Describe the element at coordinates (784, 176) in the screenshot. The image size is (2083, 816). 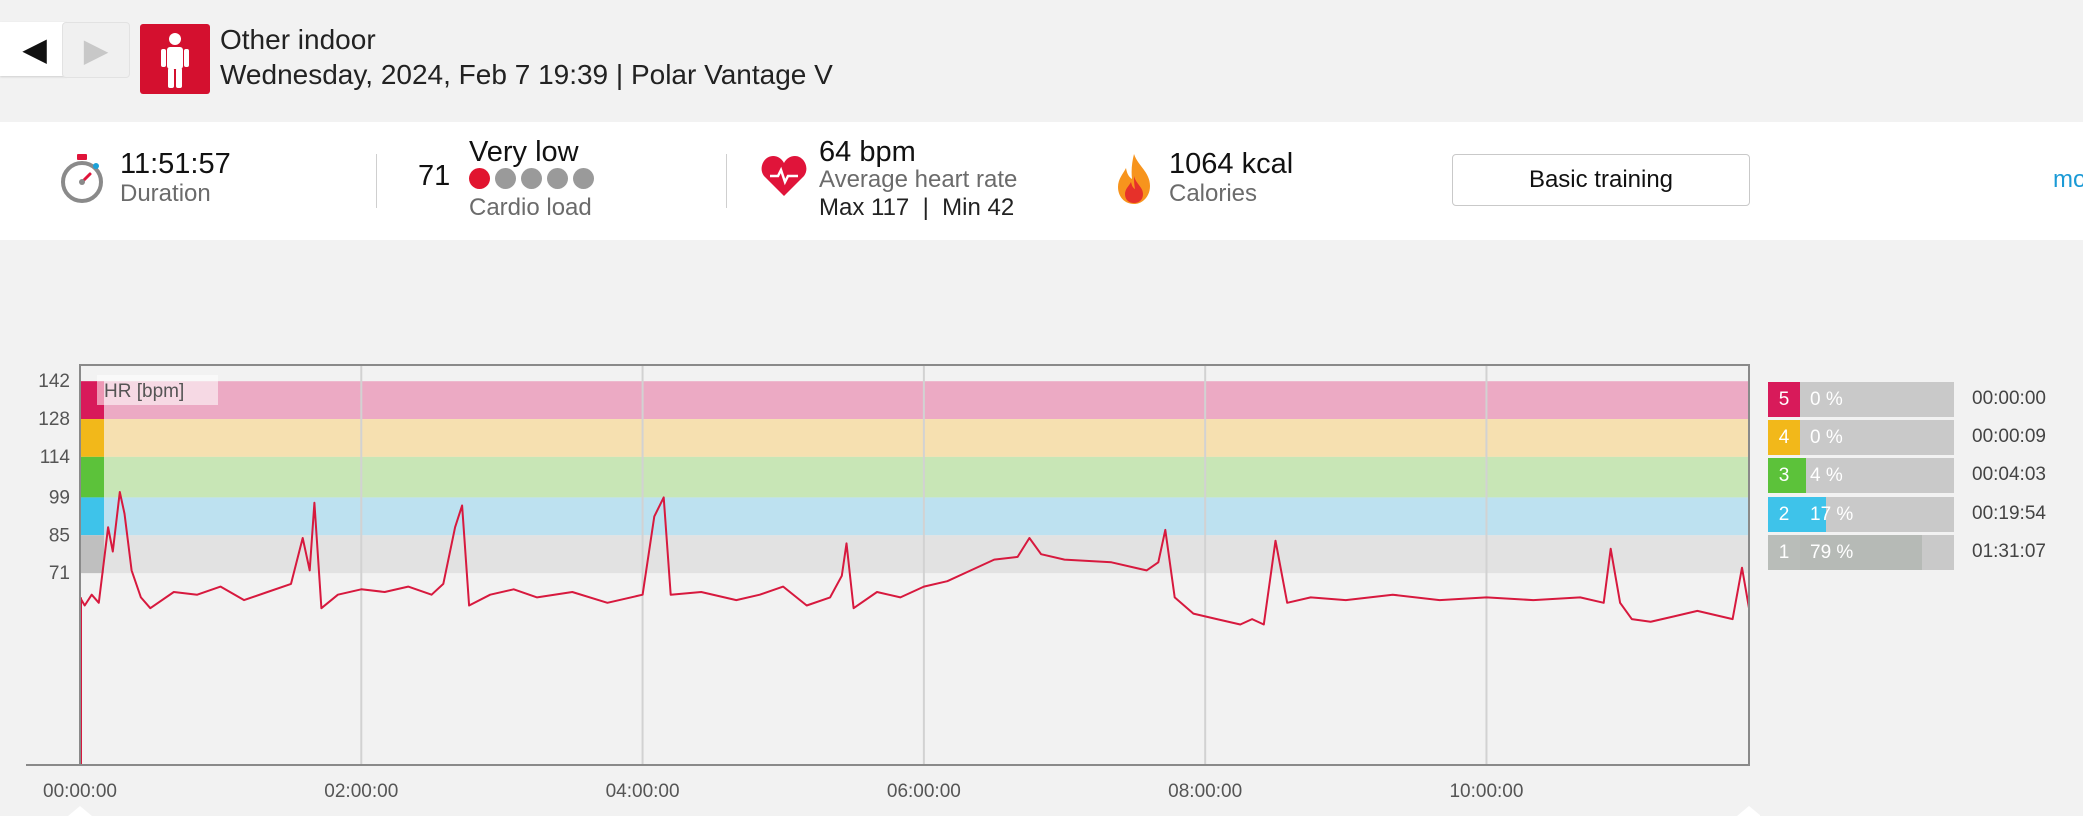
I see `heart-icon` at that location.